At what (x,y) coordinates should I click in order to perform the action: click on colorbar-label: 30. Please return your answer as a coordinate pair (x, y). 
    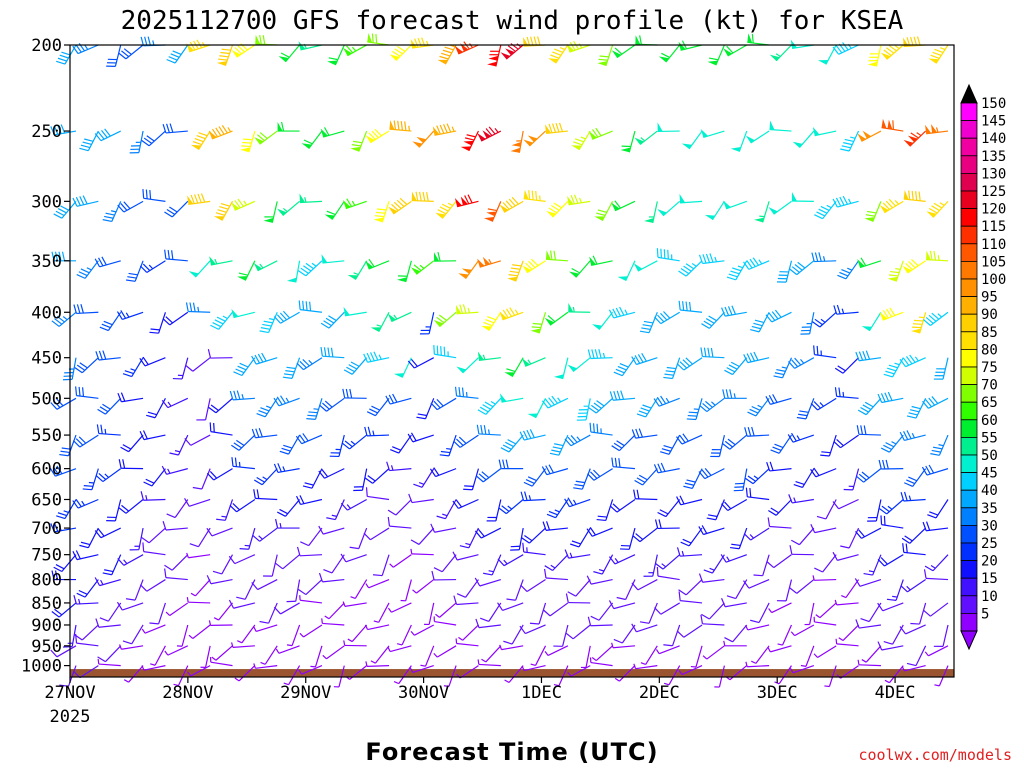
    Looking at the image, I should click on (989, 526).